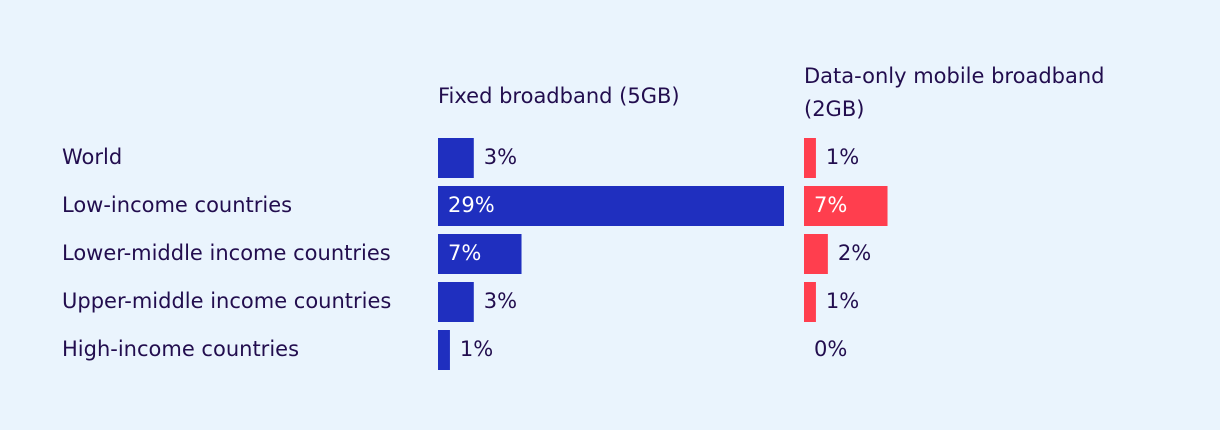 This screenshot has height=430, width=1220. I want to click on category-label: Low-income countries, so click(177, 205).